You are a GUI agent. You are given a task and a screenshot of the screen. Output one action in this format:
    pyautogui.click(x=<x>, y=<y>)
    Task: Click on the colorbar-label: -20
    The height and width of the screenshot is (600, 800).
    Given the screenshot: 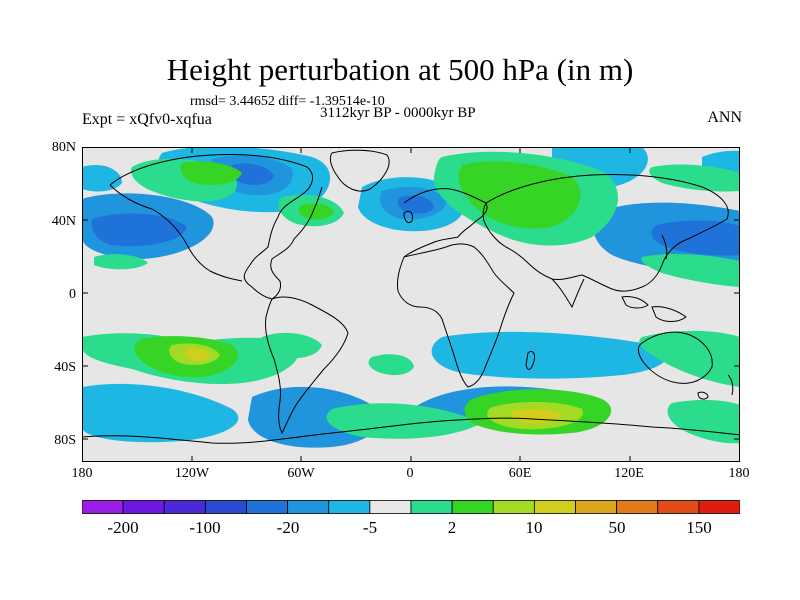 What is the action you would take?
    pyautogui.click(x=288, y=527)
    